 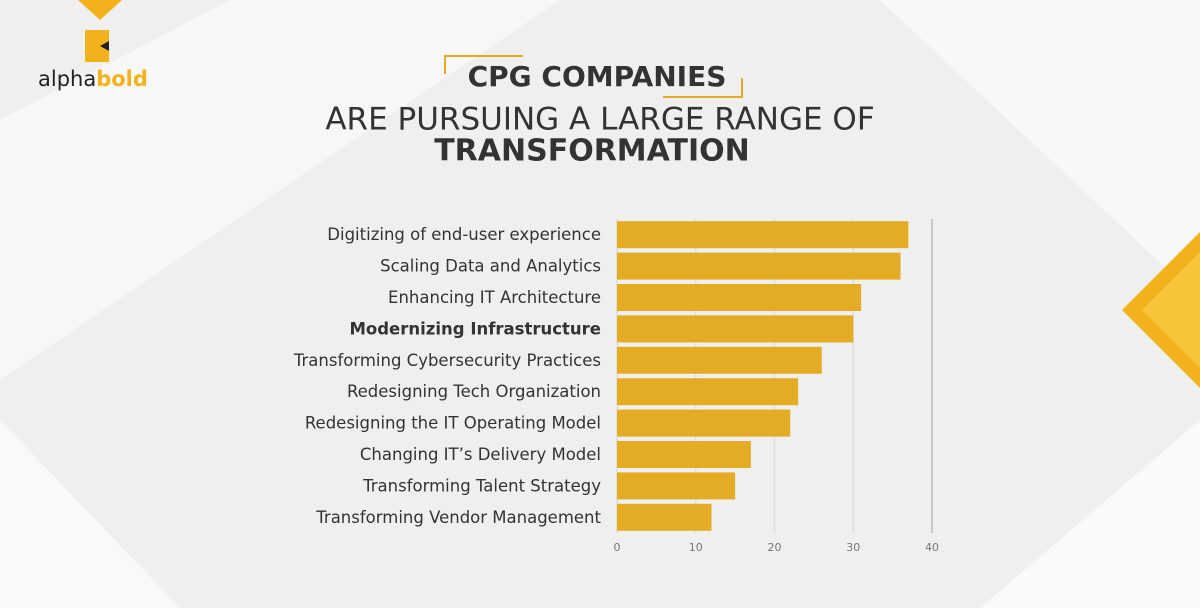 What do you see at coordinates (853, 547) in the screenshot?
I see `x-tick-label: 30` at bounding box center [853, 547].